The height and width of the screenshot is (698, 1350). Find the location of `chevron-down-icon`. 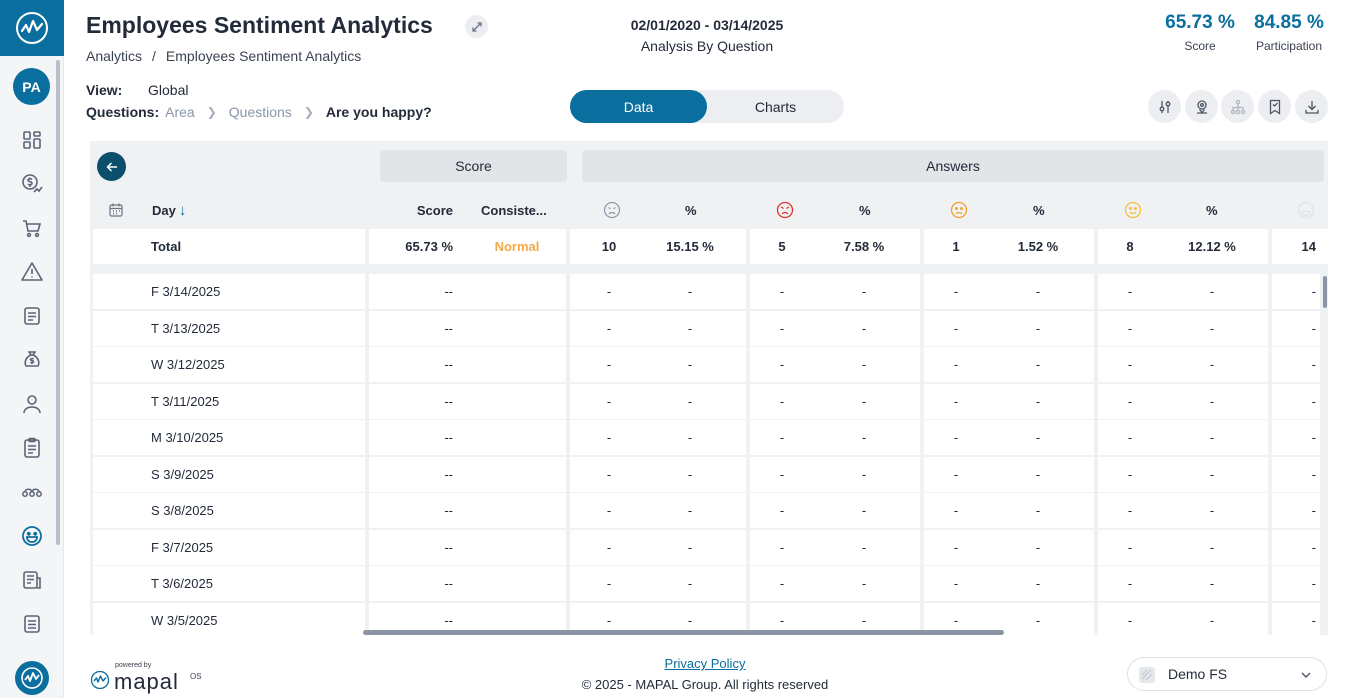

chevron-down-icon is located at coordinates (1306, 675).